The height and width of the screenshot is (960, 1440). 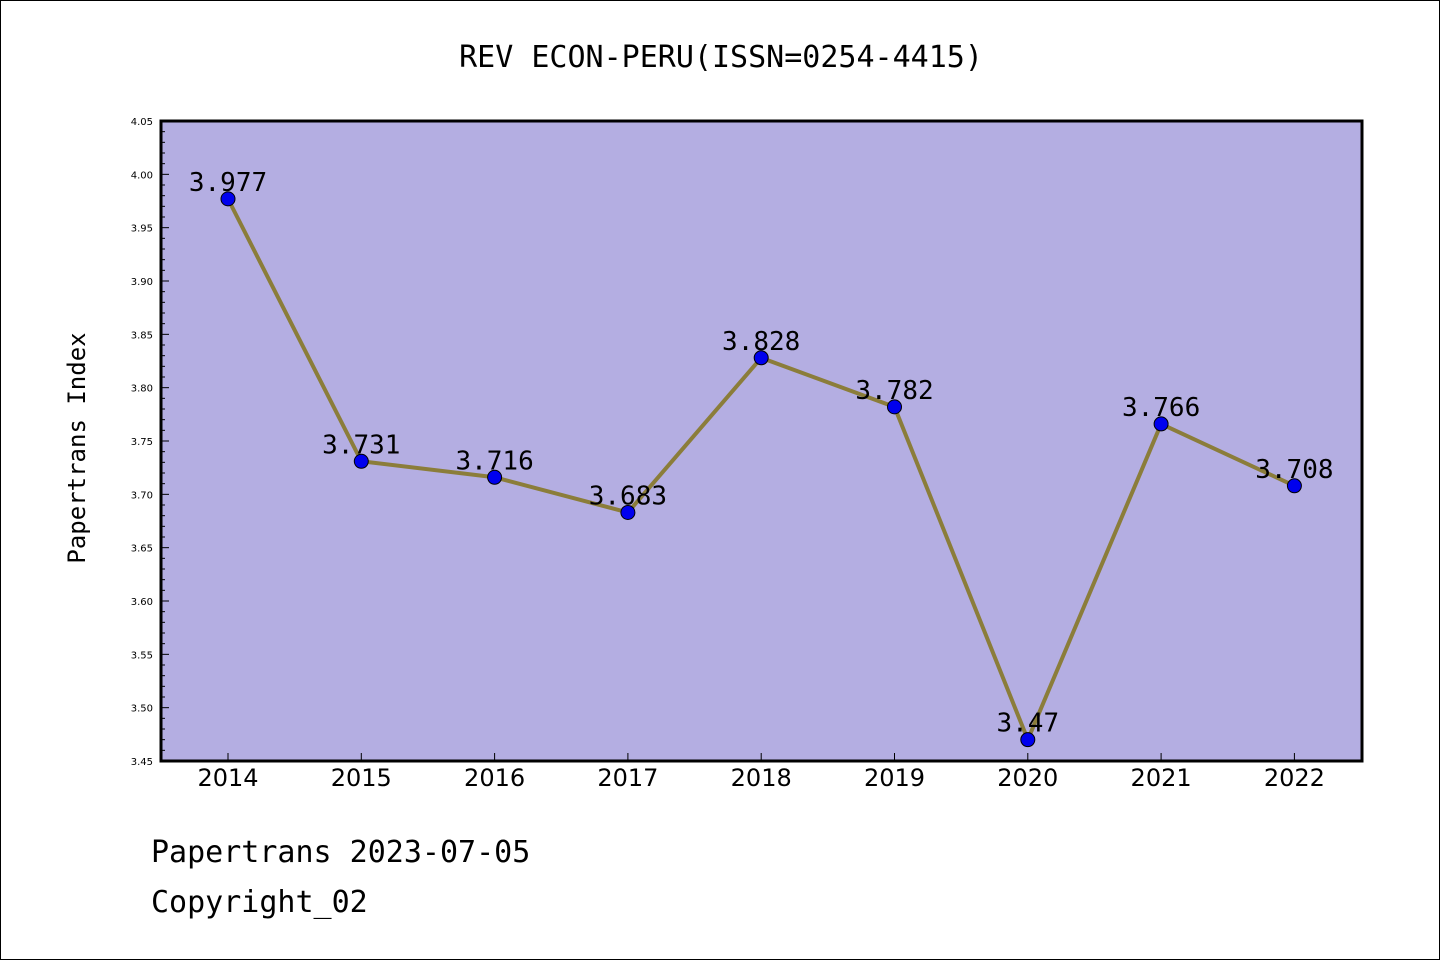 What do you see at coordinates (1161, 408) in the screenshot?
I see `data-label: 3.766` at bounding box center [1161, 408].